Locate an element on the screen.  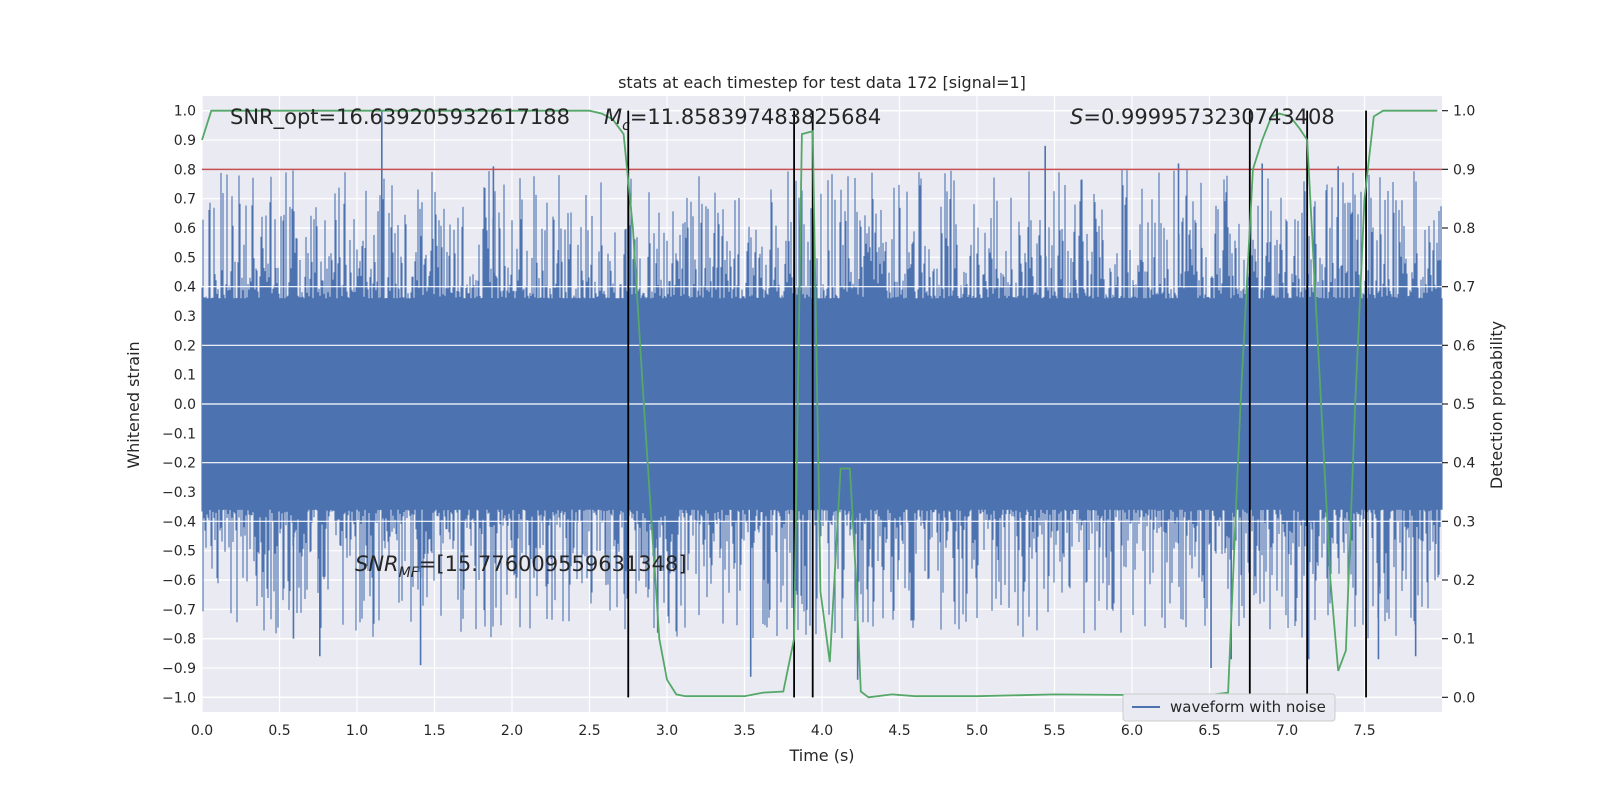
chirp-mass-value: =11.858397483825684 is located at coordinates (755, 117).